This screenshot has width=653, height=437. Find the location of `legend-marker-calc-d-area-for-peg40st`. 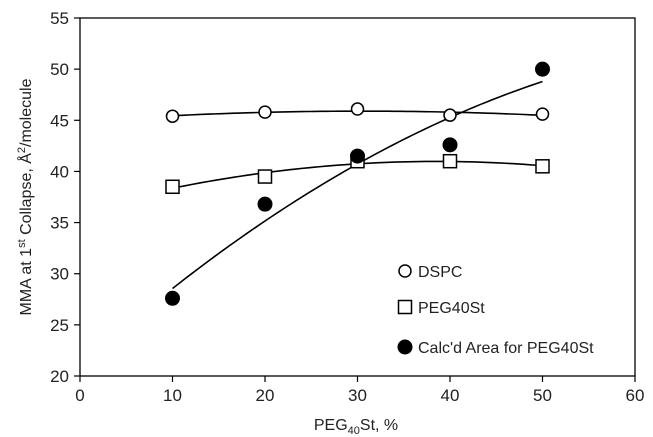

legend-marker-calc-d-area-for-peg40st is located at coordinates (405, 347).